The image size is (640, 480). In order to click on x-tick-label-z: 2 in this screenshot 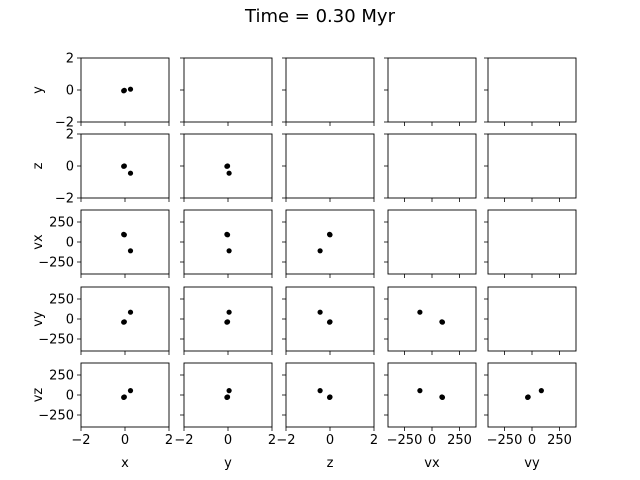, I will do `click(374, 440)`.